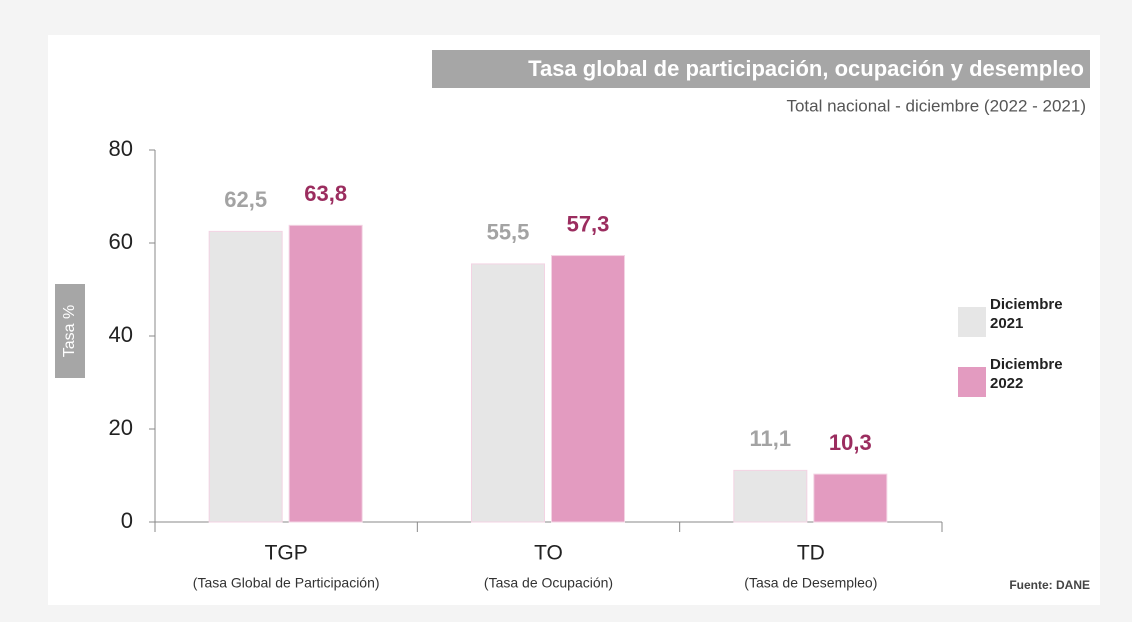 The height and width of the screenshot is (622, 1132). Describe the element at coordinates (548, 553) in the screenshot. I see `x-tick-label: TO` at that location.